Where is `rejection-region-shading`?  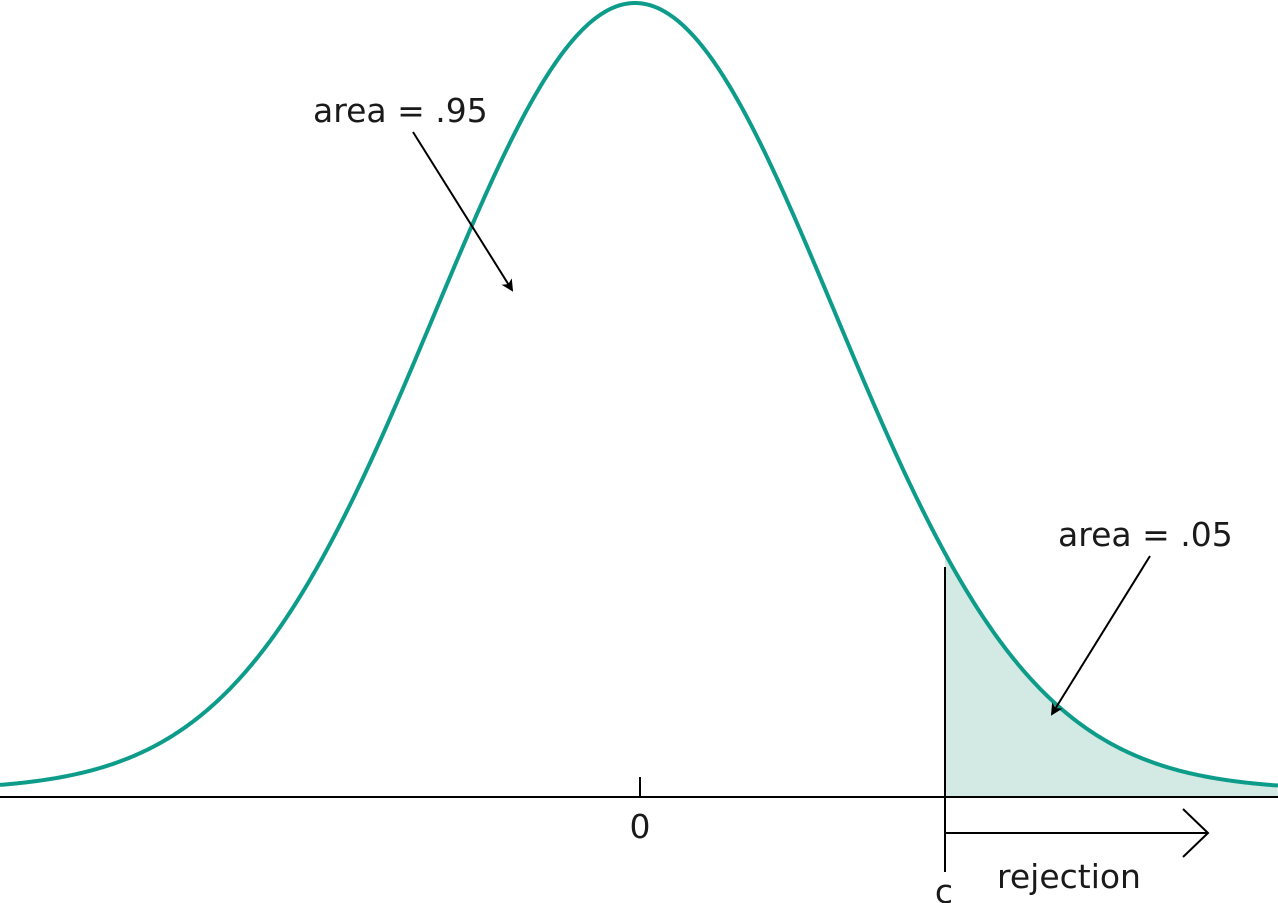
rejection-region-shading is located at coordinates (1111, 675).